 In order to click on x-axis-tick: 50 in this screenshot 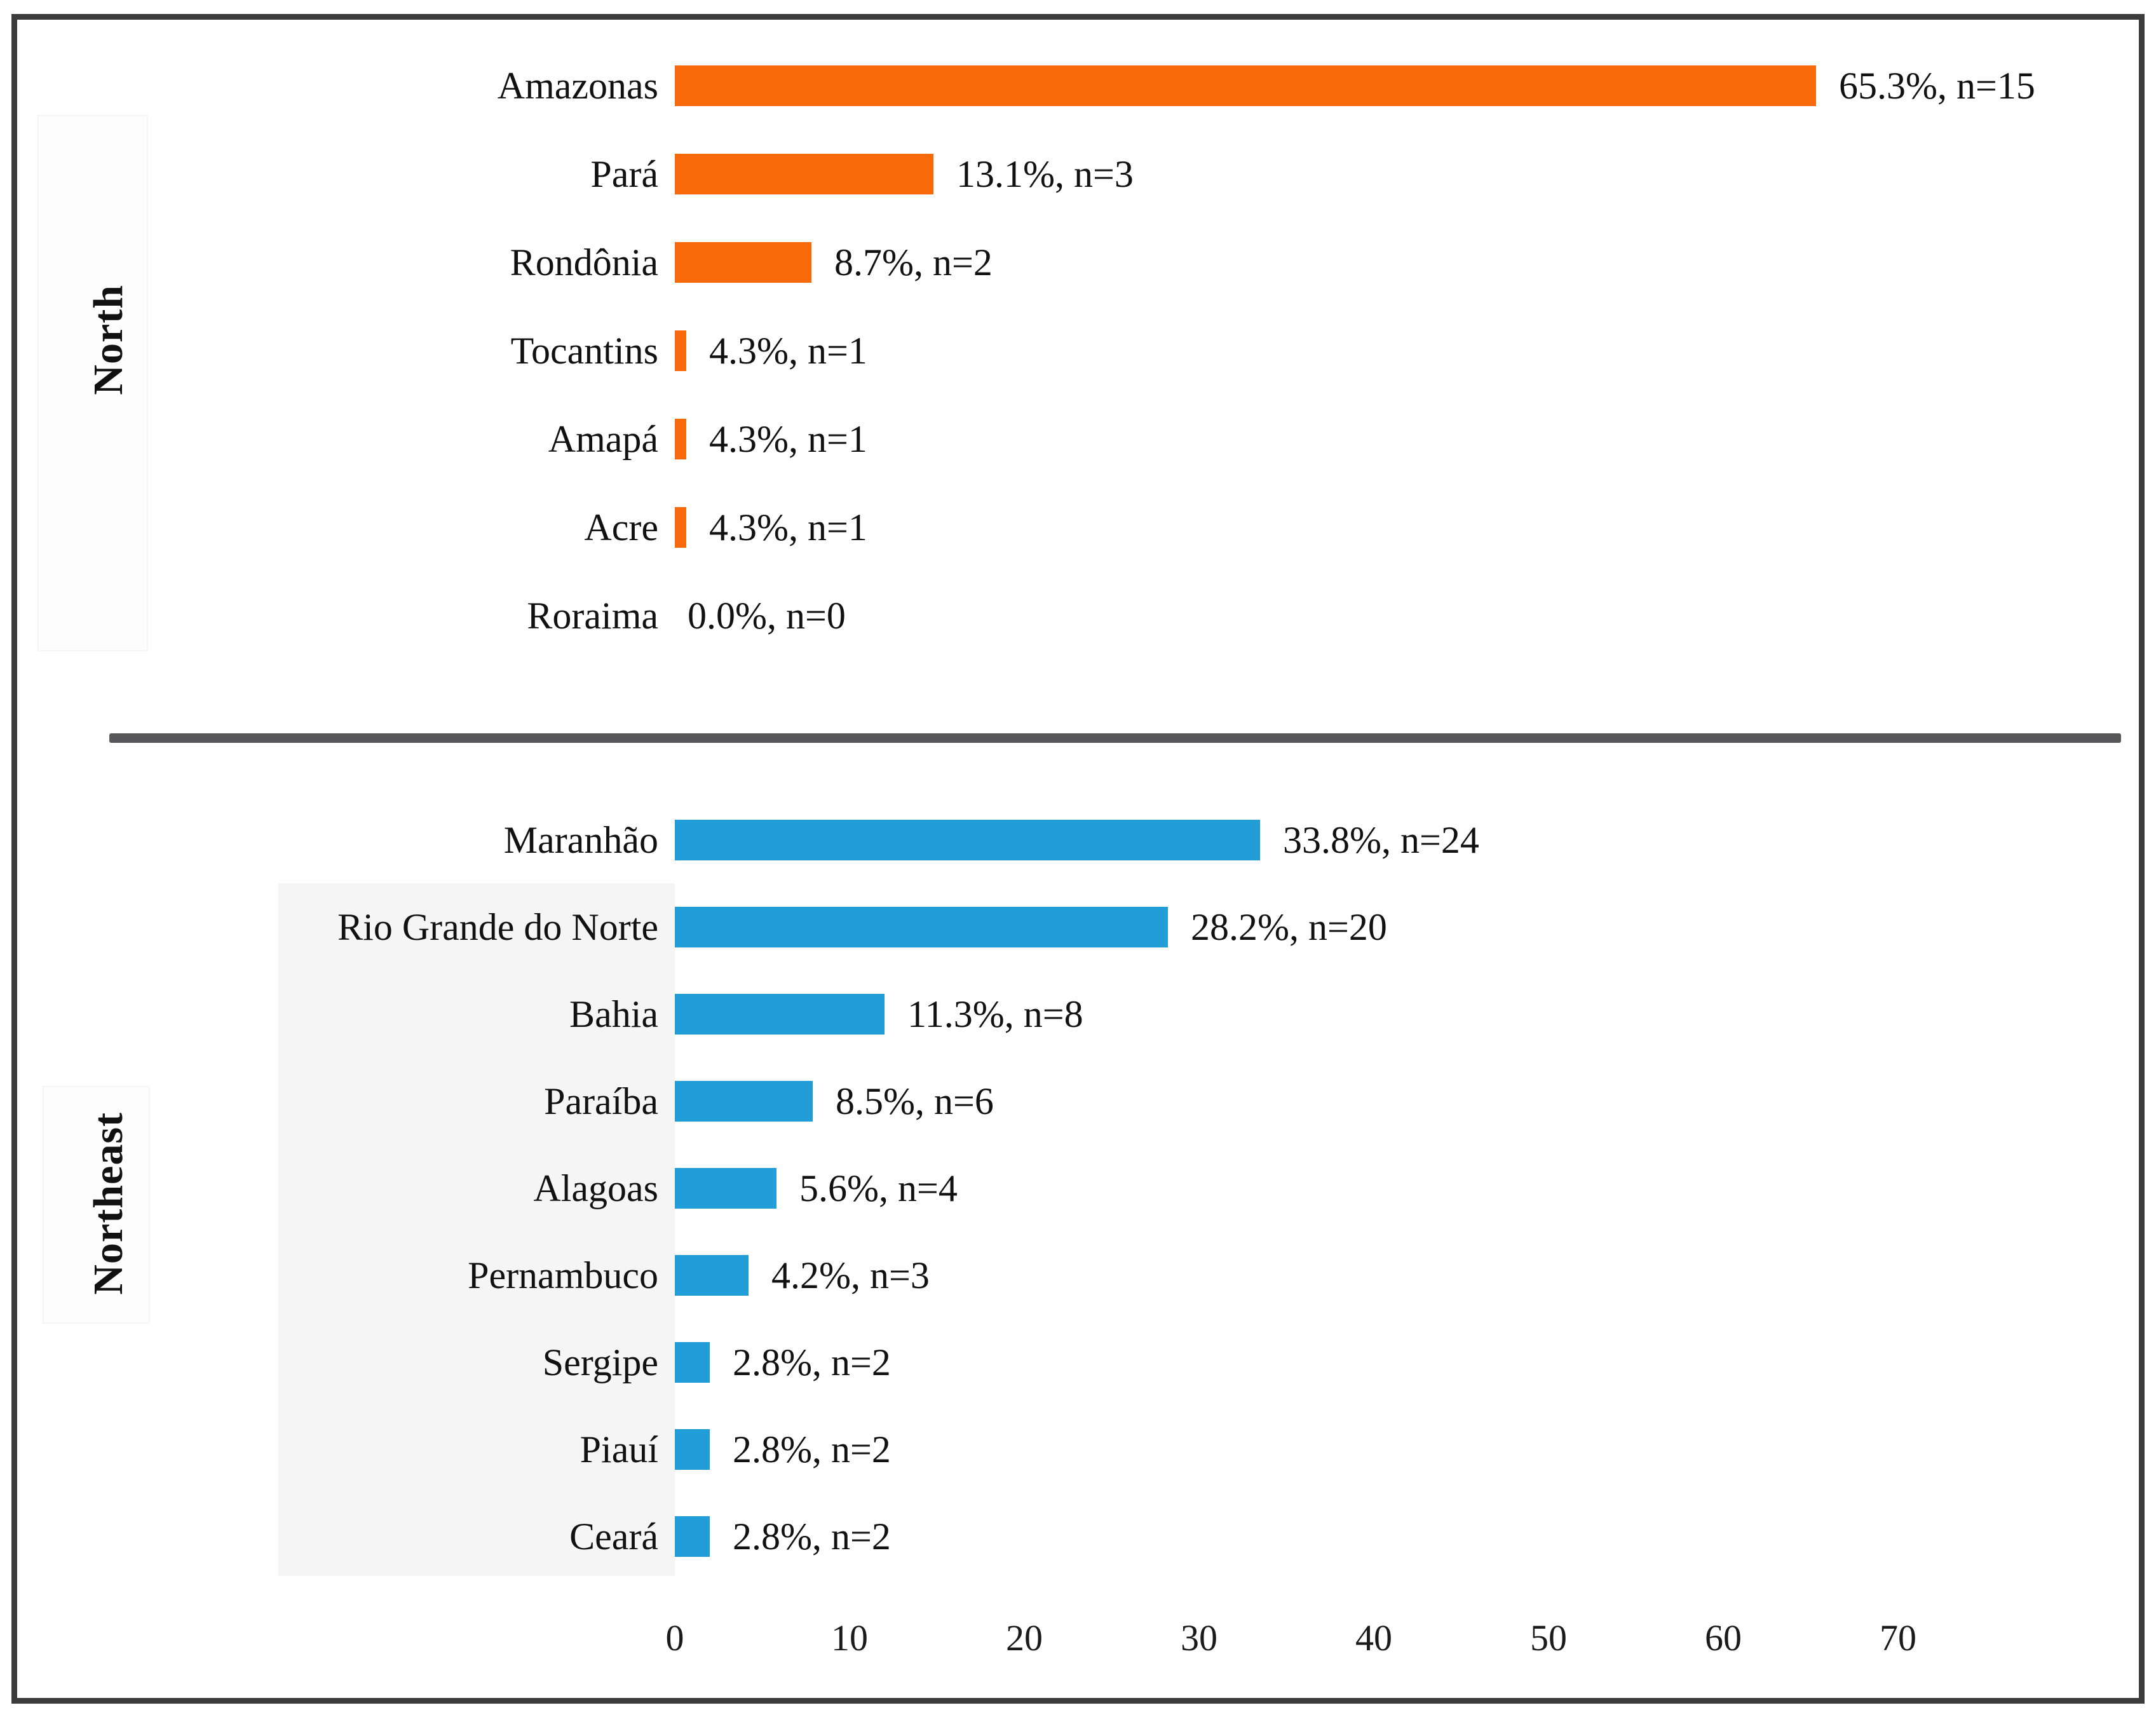, I will do `click(1548, 1638)`.